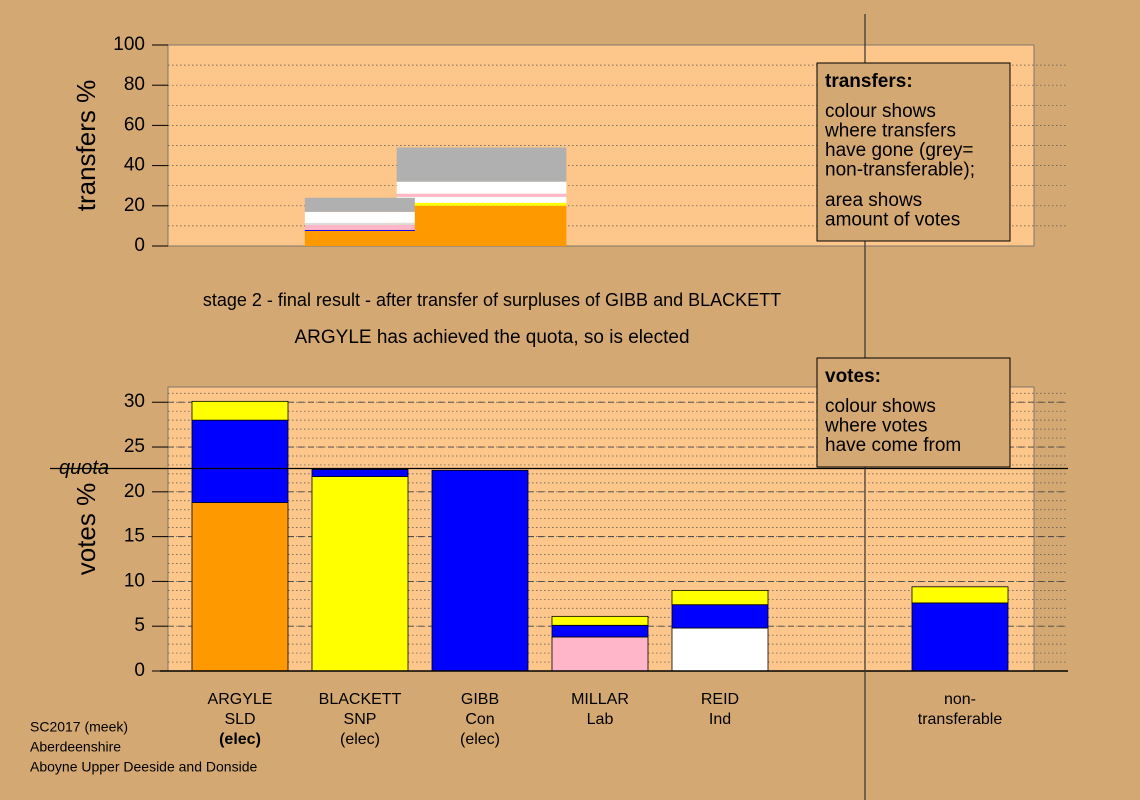 This screenshot has height=800, width=1140. I want to click on x-tick-label: transferable, so click(960, 719).